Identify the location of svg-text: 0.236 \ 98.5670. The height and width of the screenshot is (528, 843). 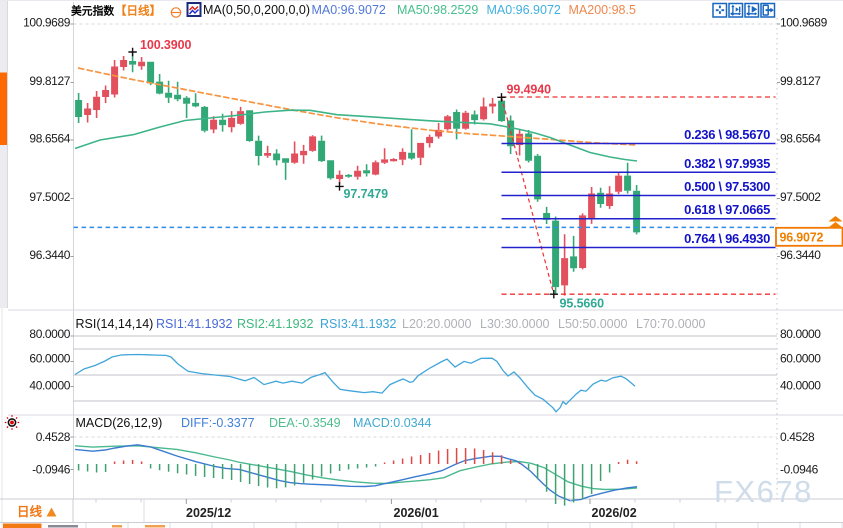
(727, 134).